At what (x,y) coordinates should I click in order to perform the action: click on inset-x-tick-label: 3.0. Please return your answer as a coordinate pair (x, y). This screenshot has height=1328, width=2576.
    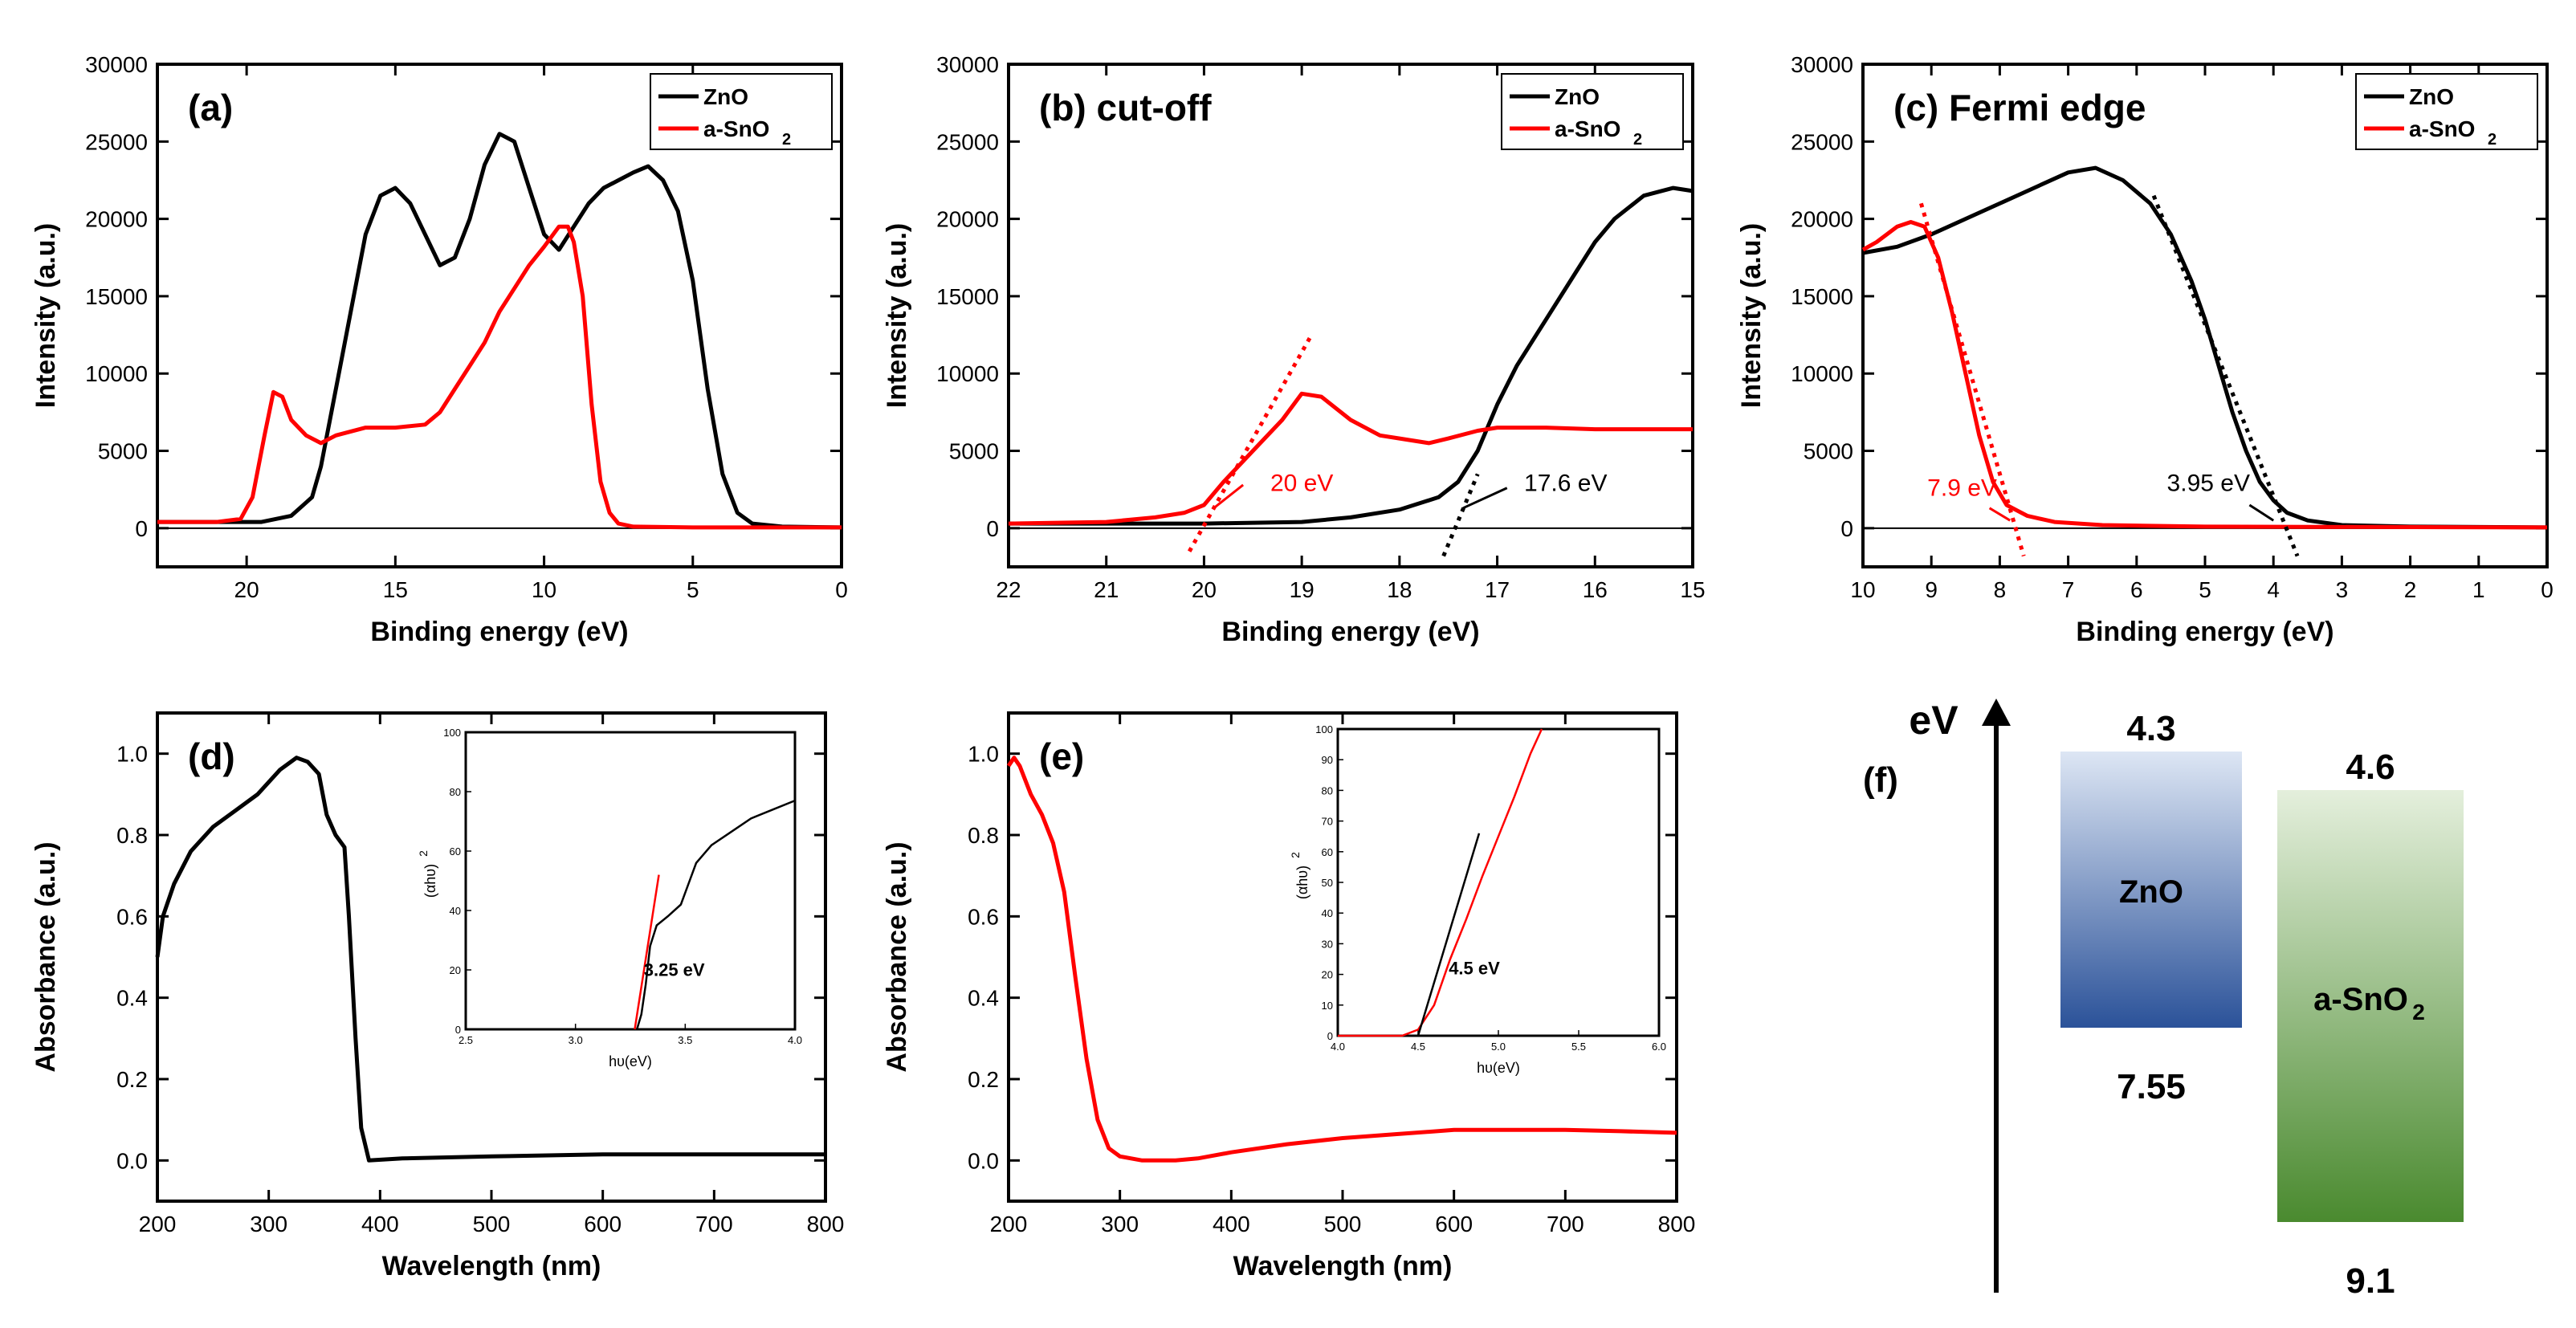
    Looking at the image, I should click on (576, 1040).